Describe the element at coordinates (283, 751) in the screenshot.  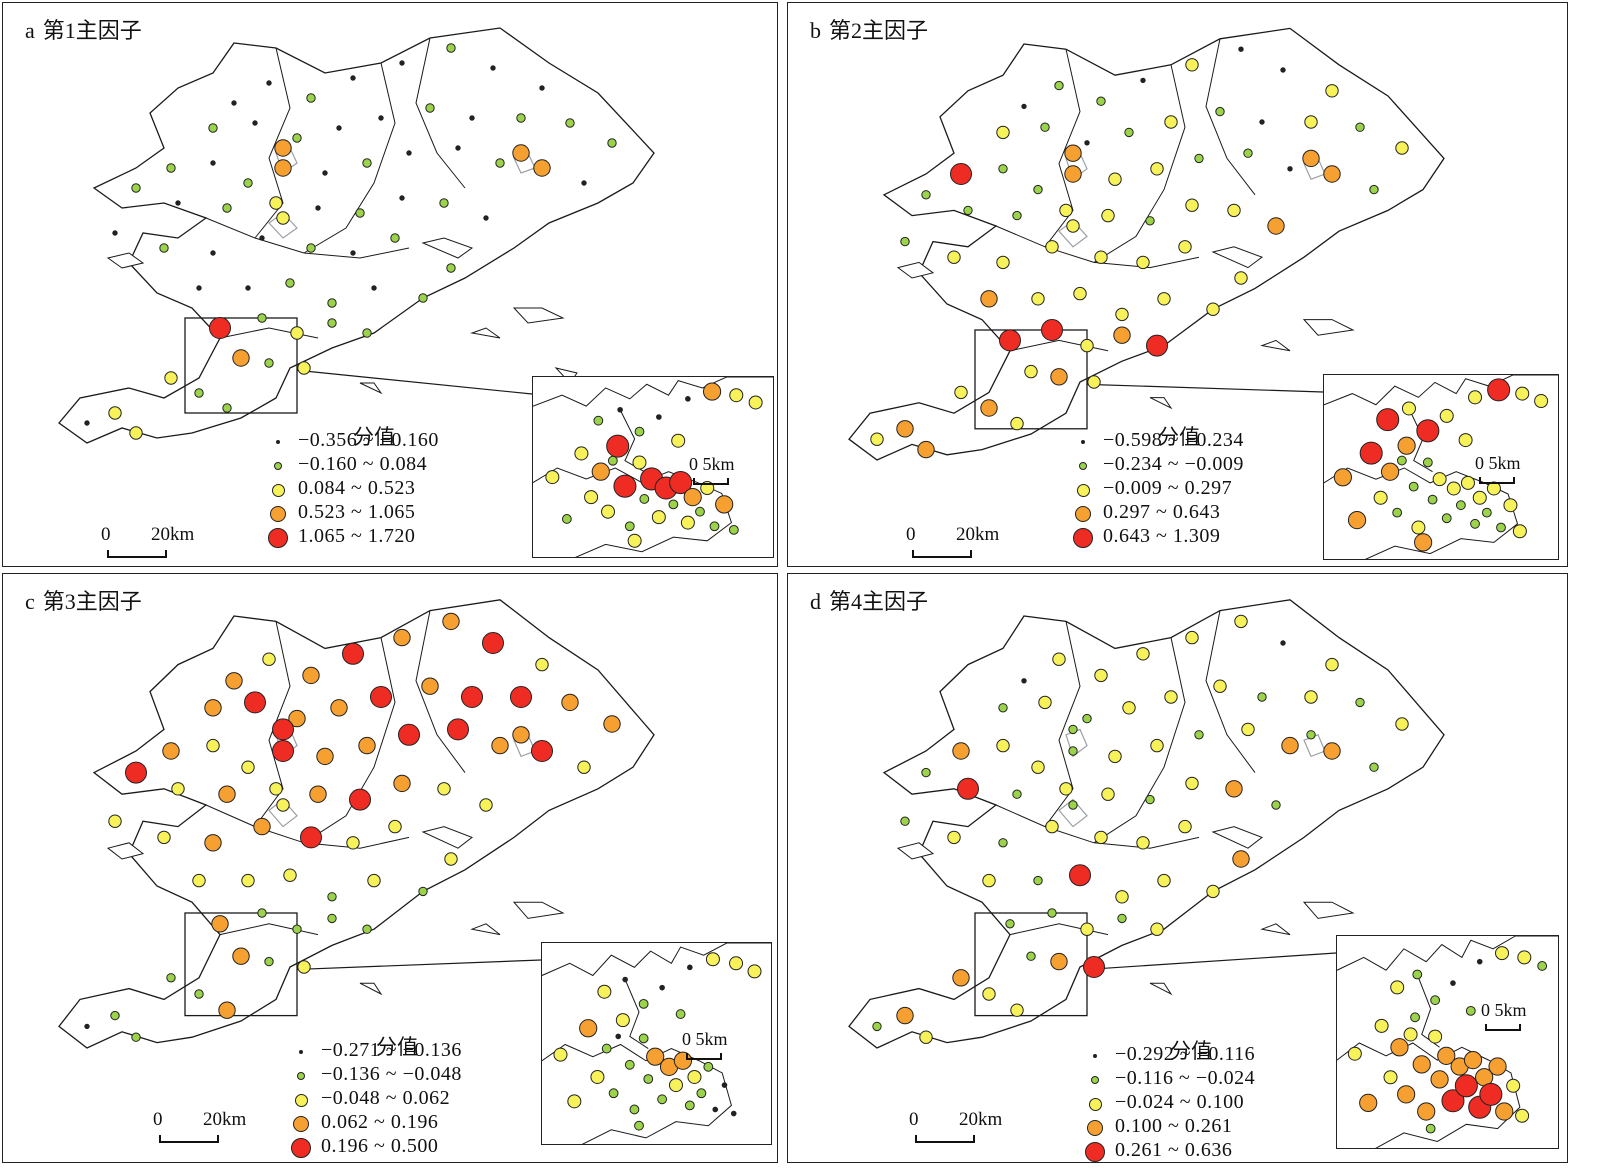
I see `site-marker-highest` at that location.